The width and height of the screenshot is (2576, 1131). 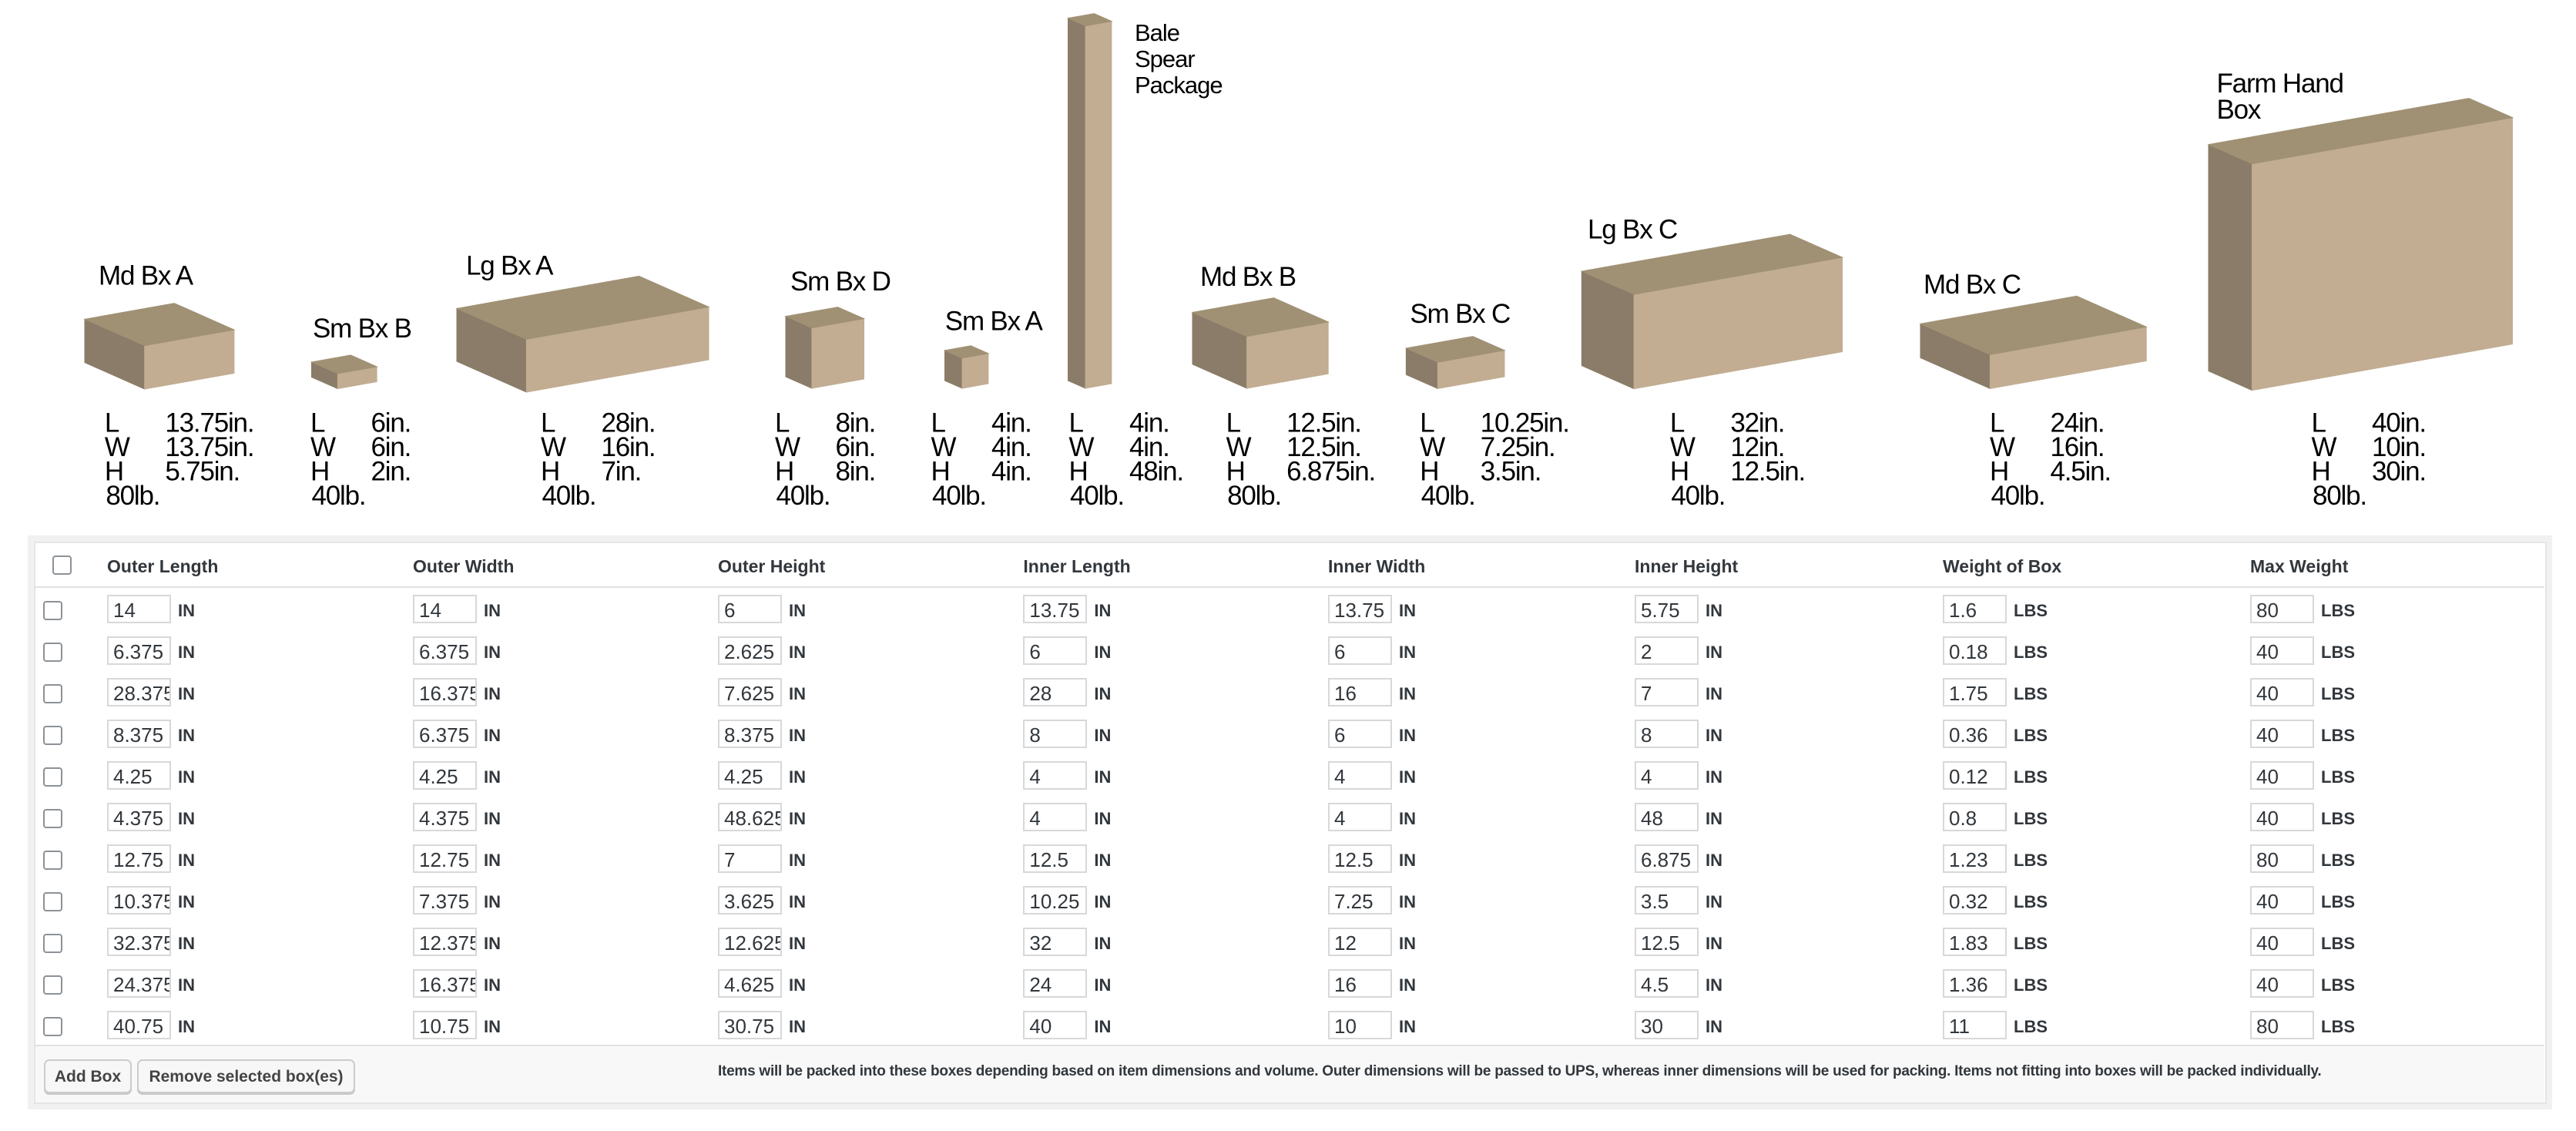 What do you see at coordinates (1165, 58) in the screenshot?
I see `svg-text: Spear` at bounding box center [1165, 58].